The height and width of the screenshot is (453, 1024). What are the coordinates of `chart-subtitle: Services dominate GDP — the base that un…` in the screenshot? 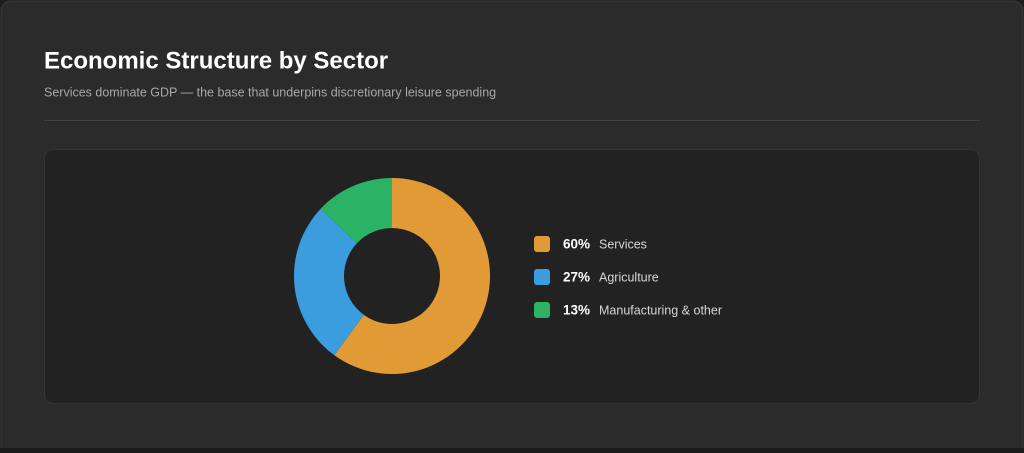 It's located at (270, 92).